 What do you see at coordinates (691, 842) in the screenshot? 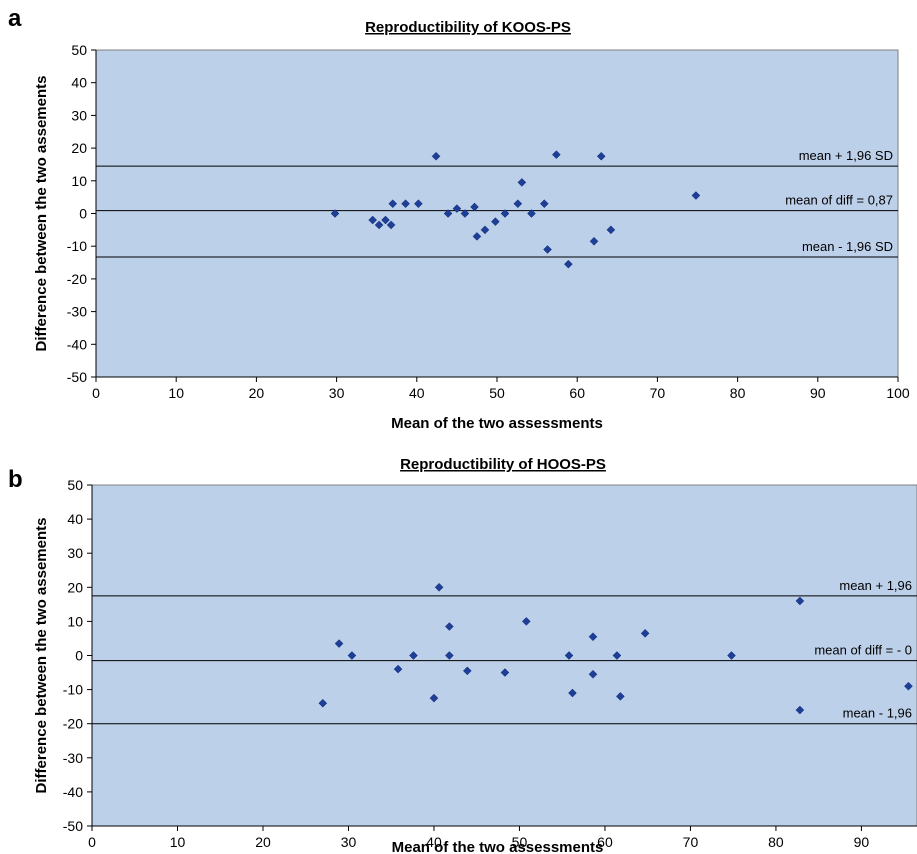
I see `x-tick-label: 70` at bounding box center [691, 842].